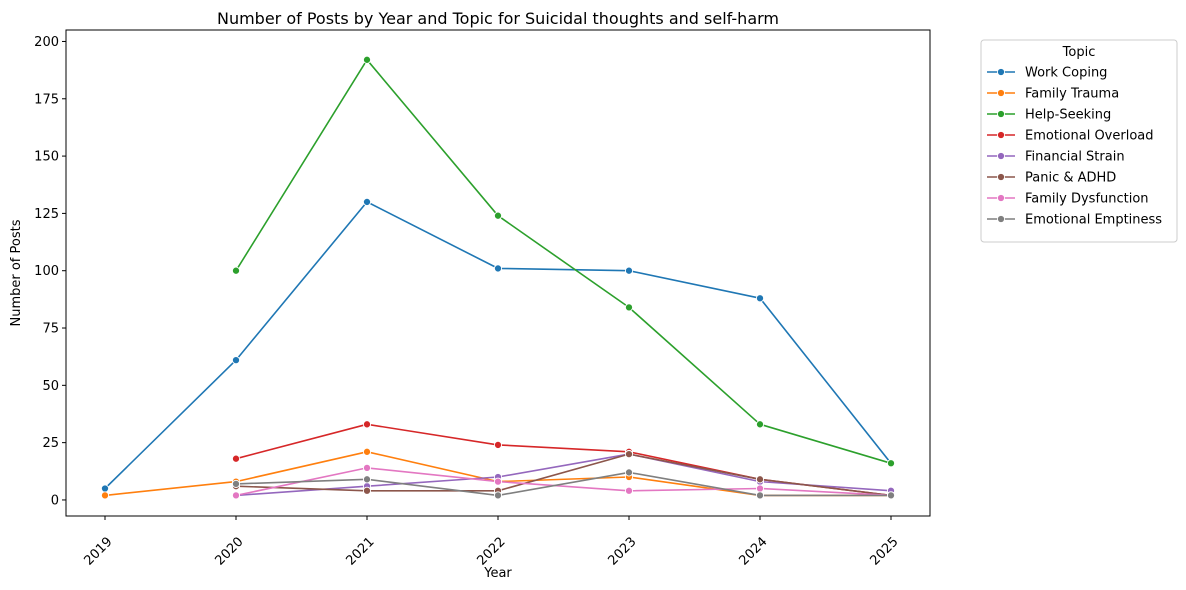 The image size is (1186, 590). What do you see at coordinates (1089, 136) in the screenshot?
I see `legend-label: Emotional Overload` at bounding box center [1089, 136].